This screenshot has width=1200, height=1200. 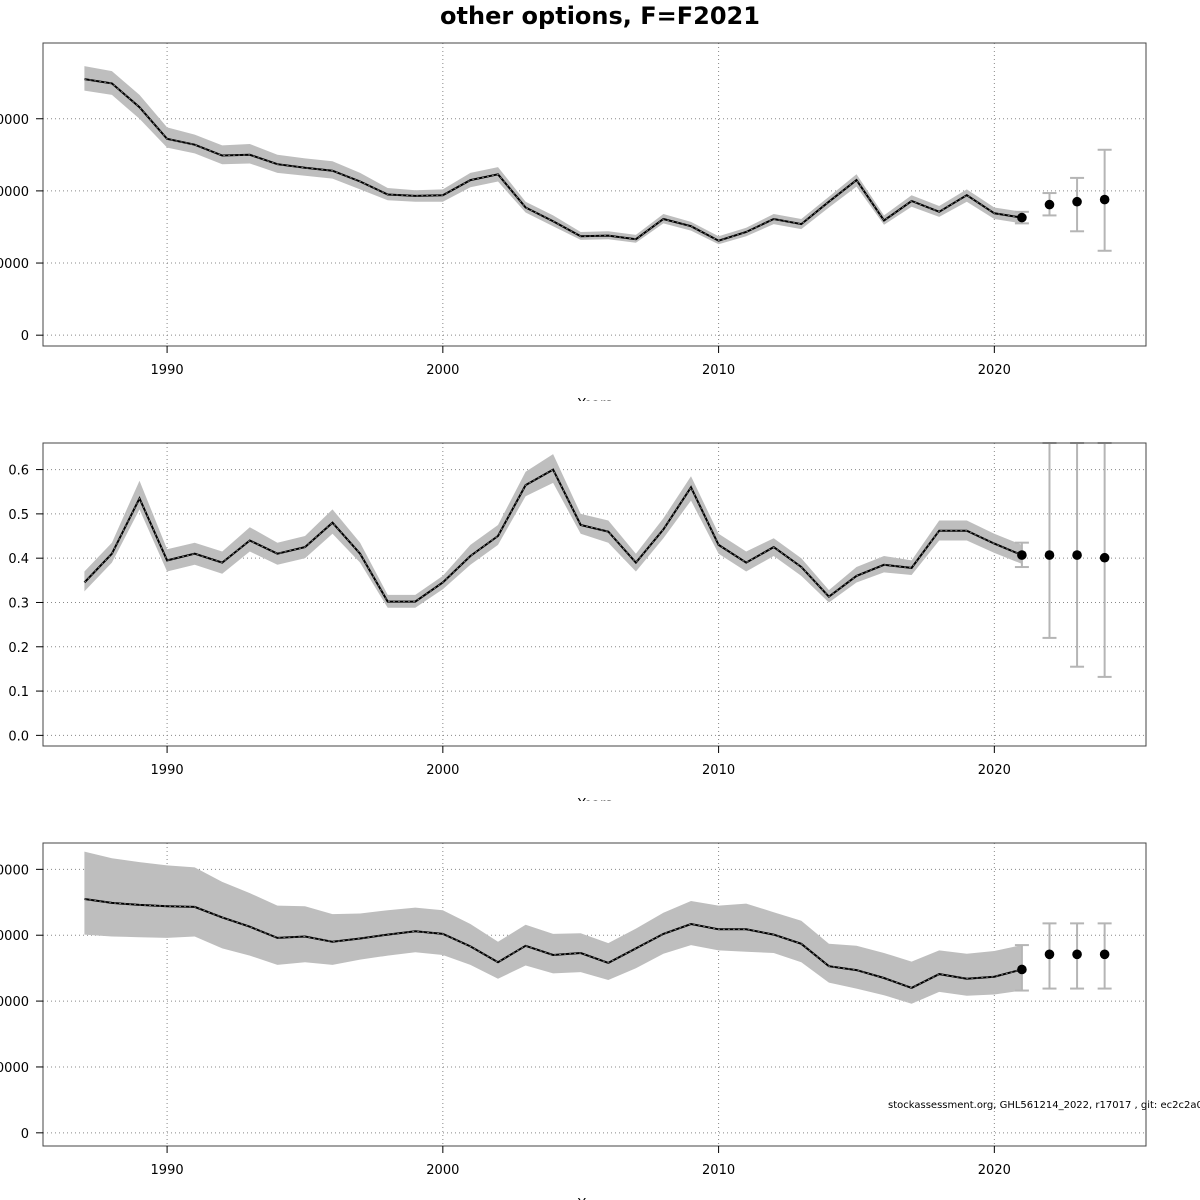 I want to click on y-tick-label: 0.1, so click(x=18, y=692).